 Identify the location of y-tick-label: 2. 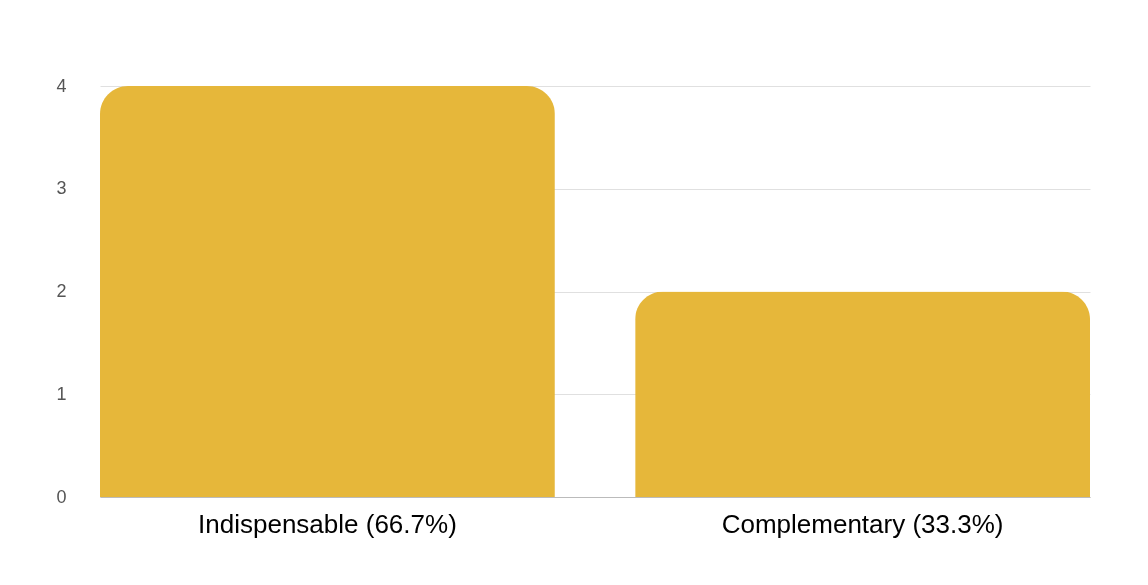
(61, 291).